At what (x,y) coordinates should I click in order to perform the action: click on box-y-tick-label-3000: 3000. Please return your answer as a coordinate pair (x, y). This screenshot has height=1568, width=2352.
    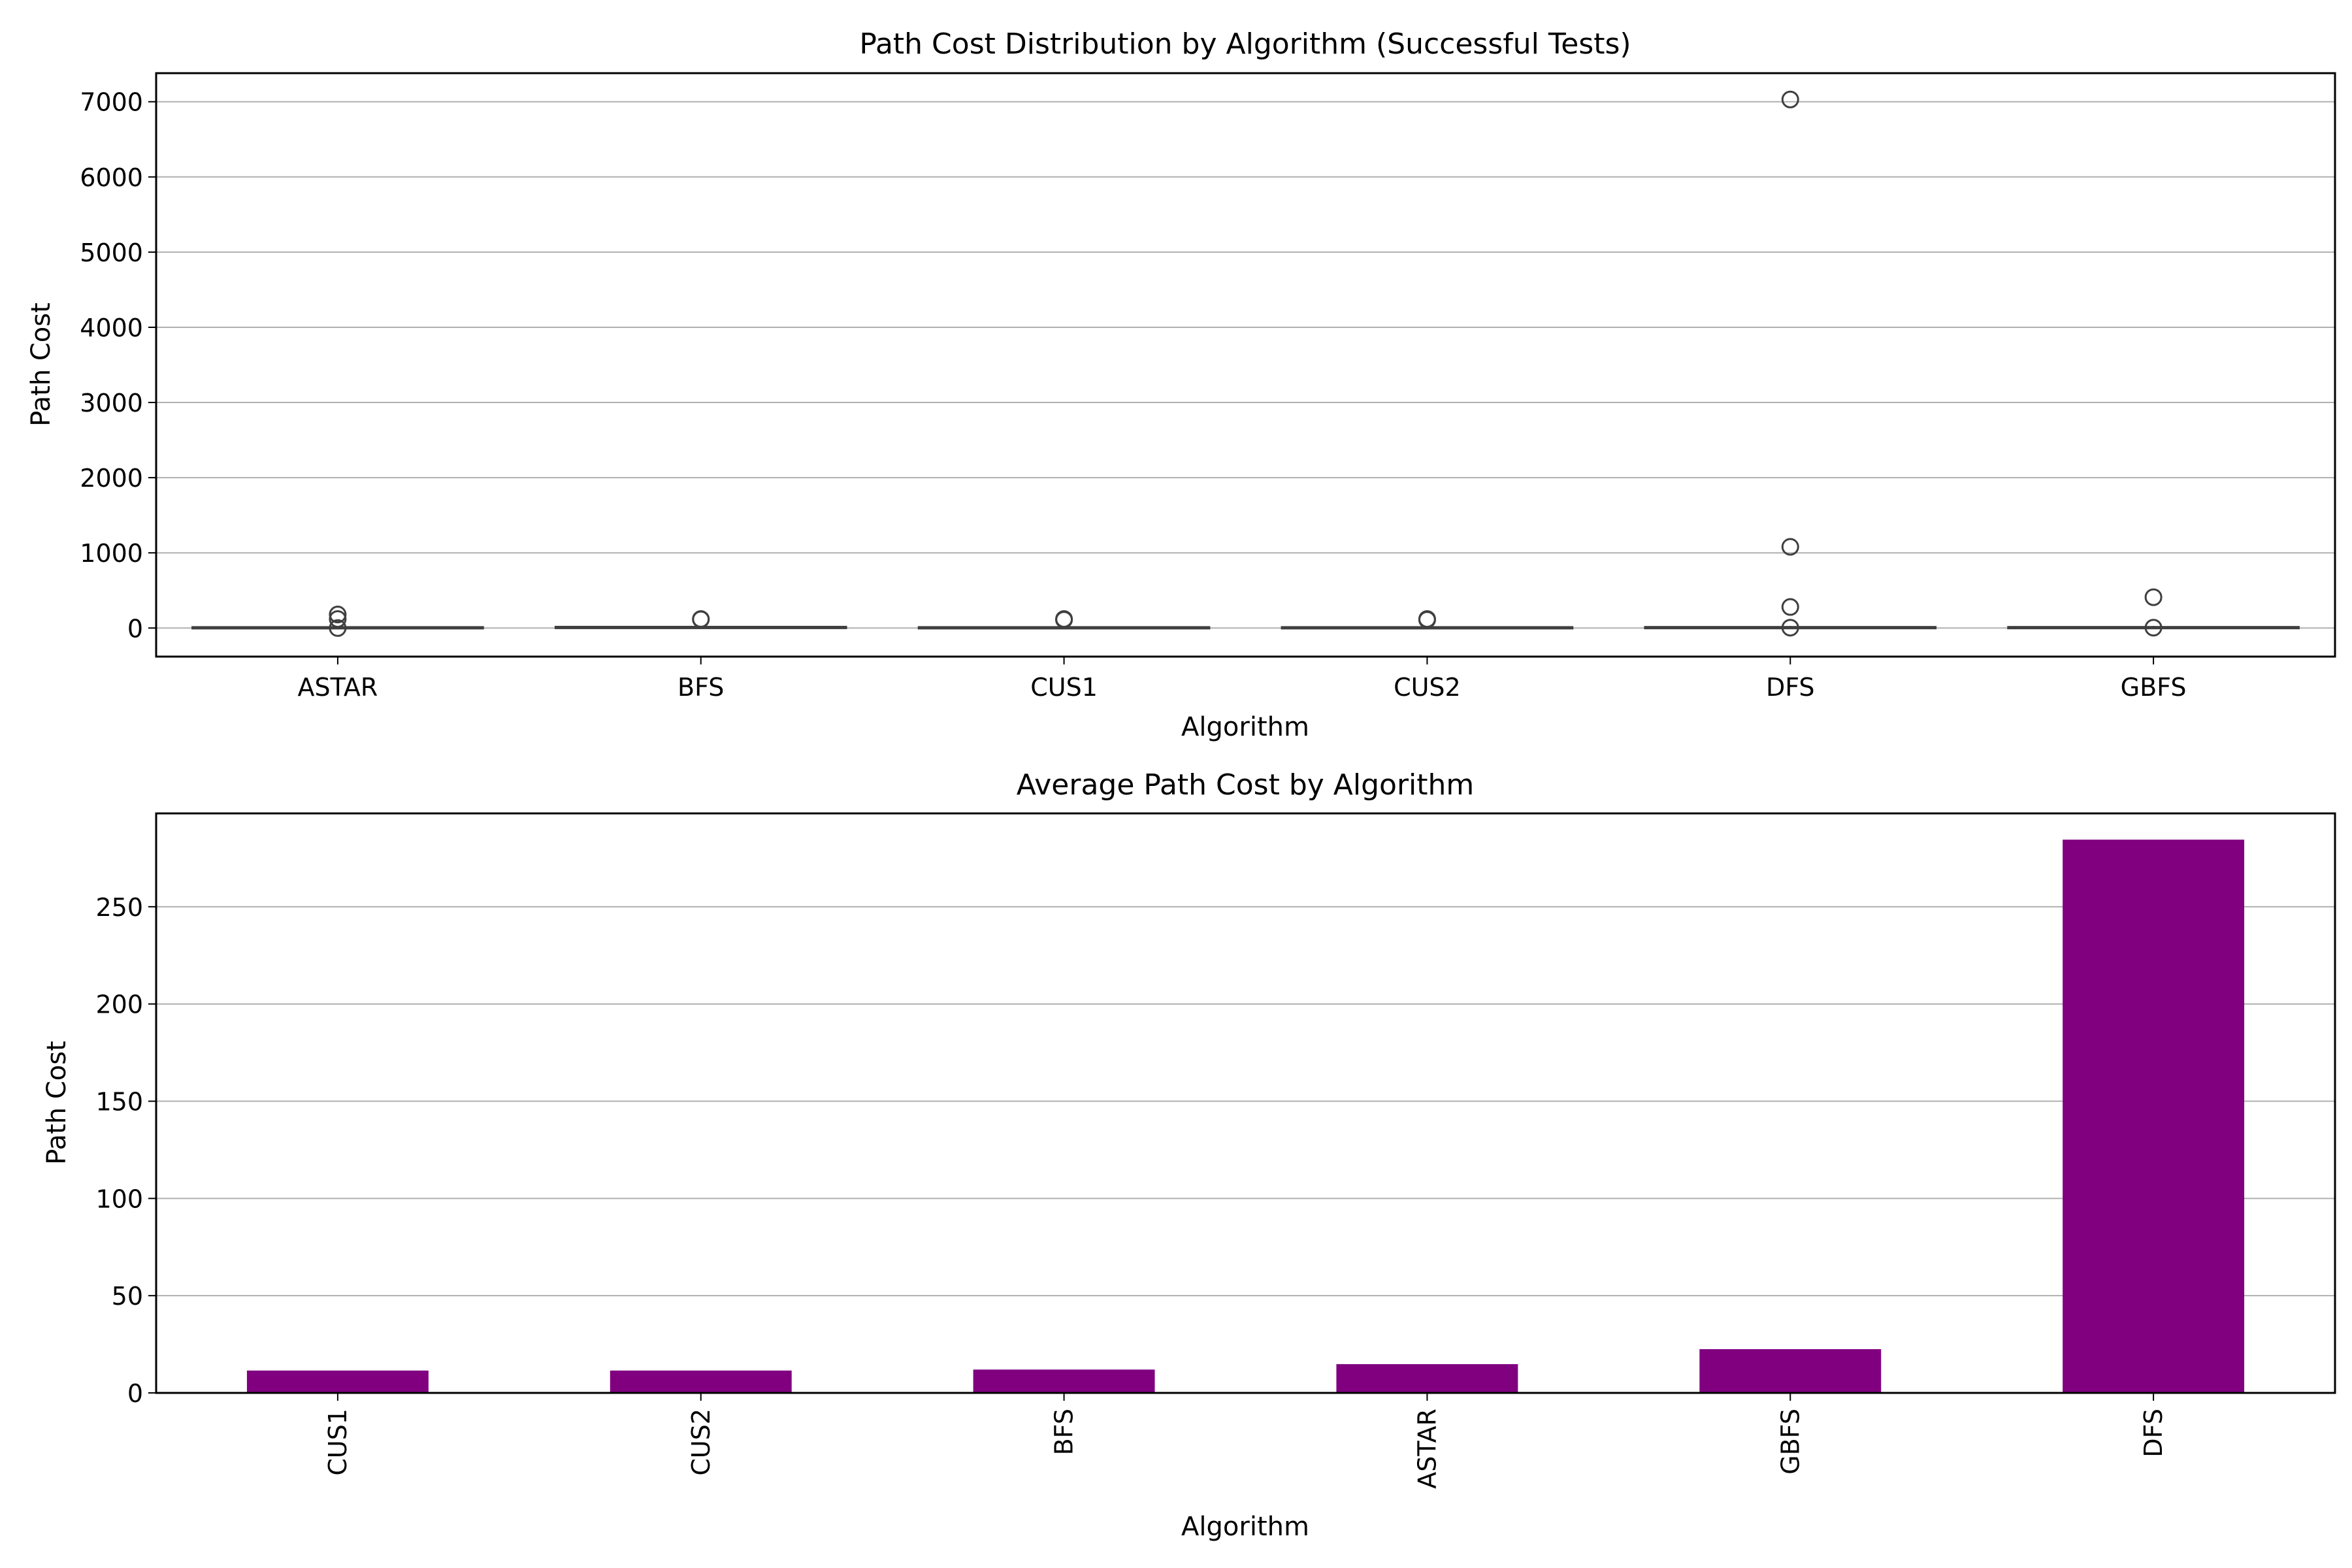
    Looking at the image, I should click on (111, 403).